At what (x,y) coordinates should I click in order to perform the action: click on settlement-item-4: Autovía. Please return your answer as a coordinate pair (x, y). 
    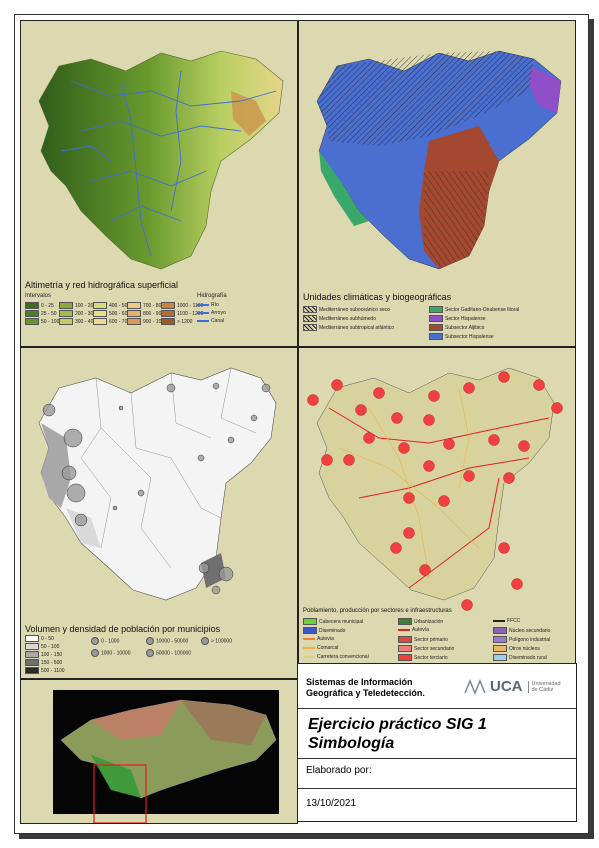
    Looking at the image, I should click on (413, 630).